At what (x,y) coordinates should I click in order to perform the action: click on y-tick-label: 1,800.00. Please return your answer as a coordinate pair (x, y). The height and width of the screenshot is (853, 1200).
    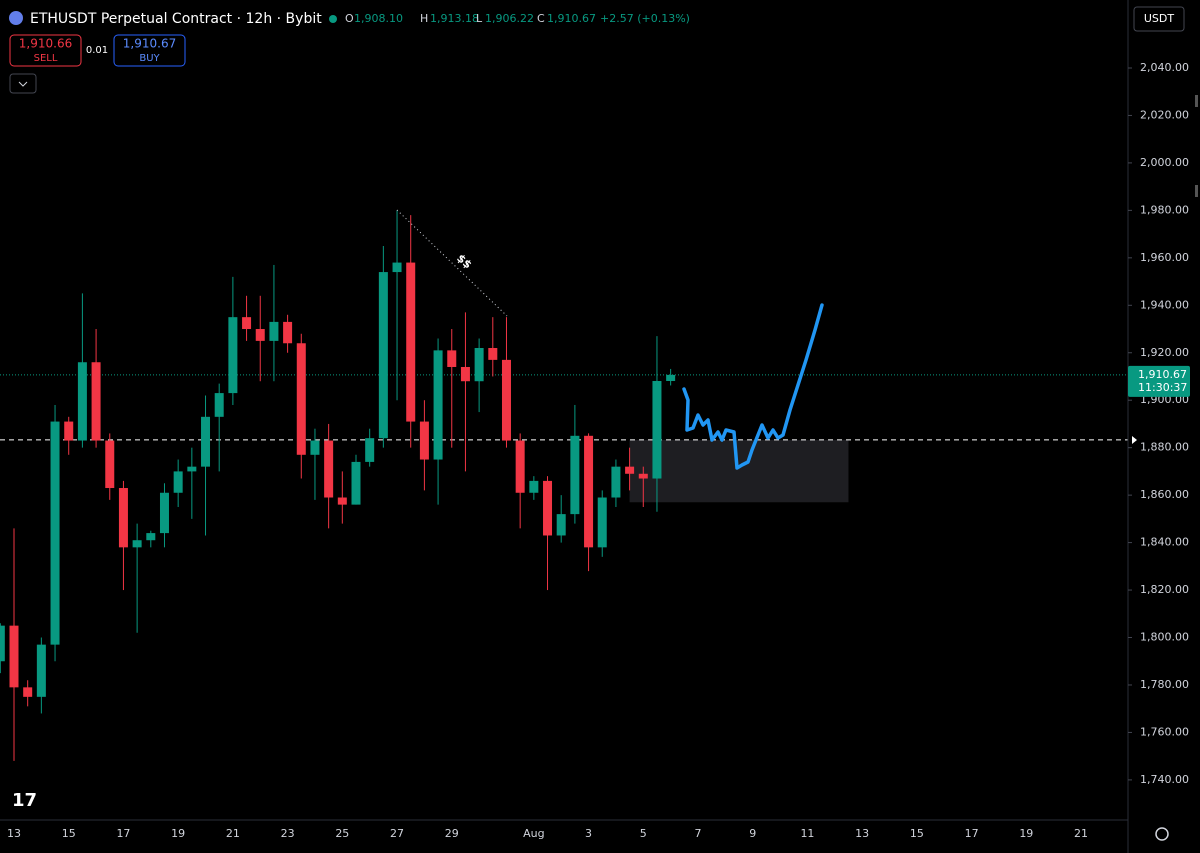
    Looking at the image, I should click on (1164, 637).